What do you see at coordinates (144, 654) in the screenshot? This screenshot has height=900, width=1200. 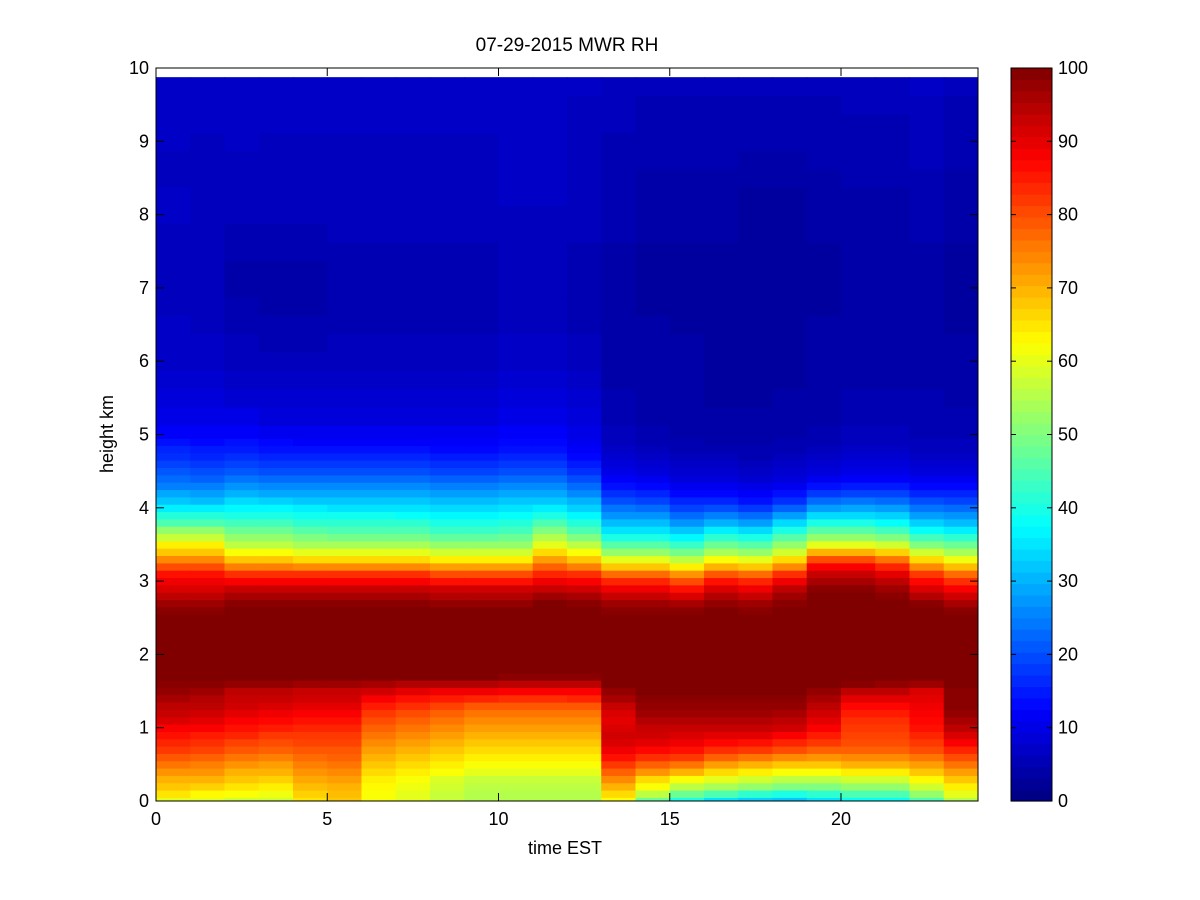 I see `y-tick-label: 2` at bounding box center [144, 654].